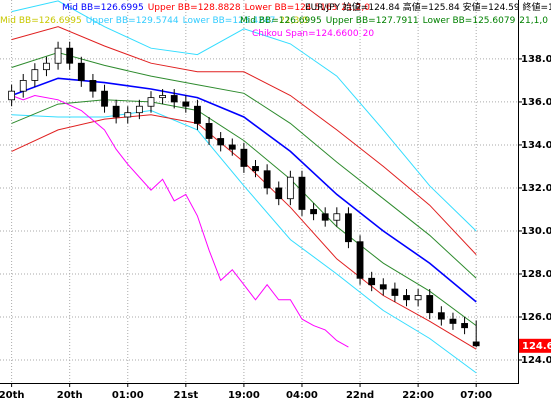  I want to click on legend-entry: Lower BB=123.4247, so click(229, 21).